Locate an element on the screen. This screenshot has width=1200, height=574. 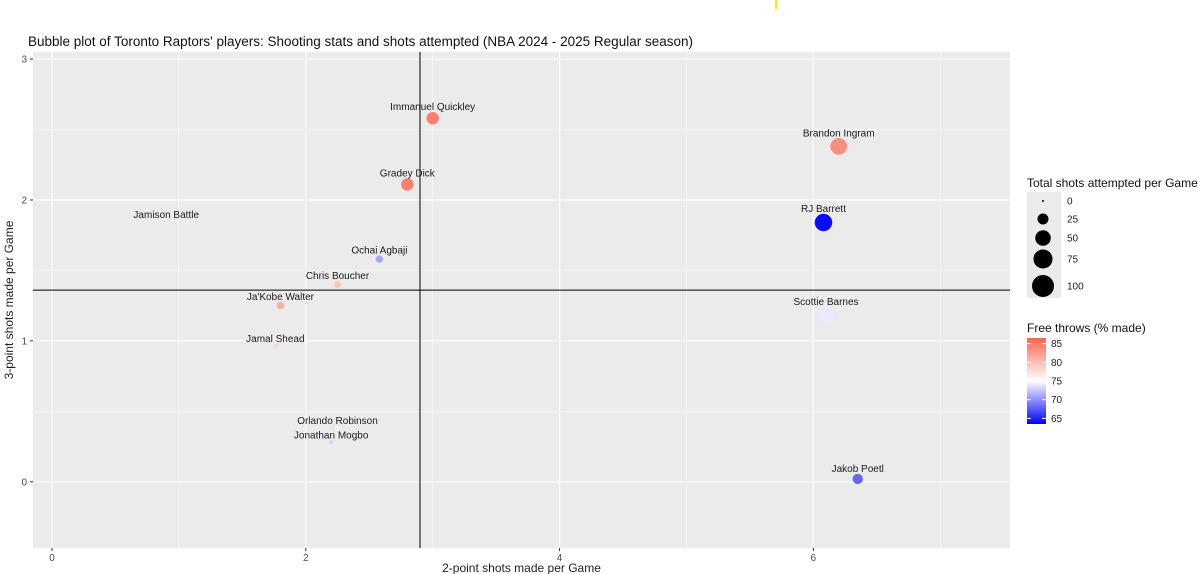
x-tick-label: 4 is located at coordinates (560, 558).